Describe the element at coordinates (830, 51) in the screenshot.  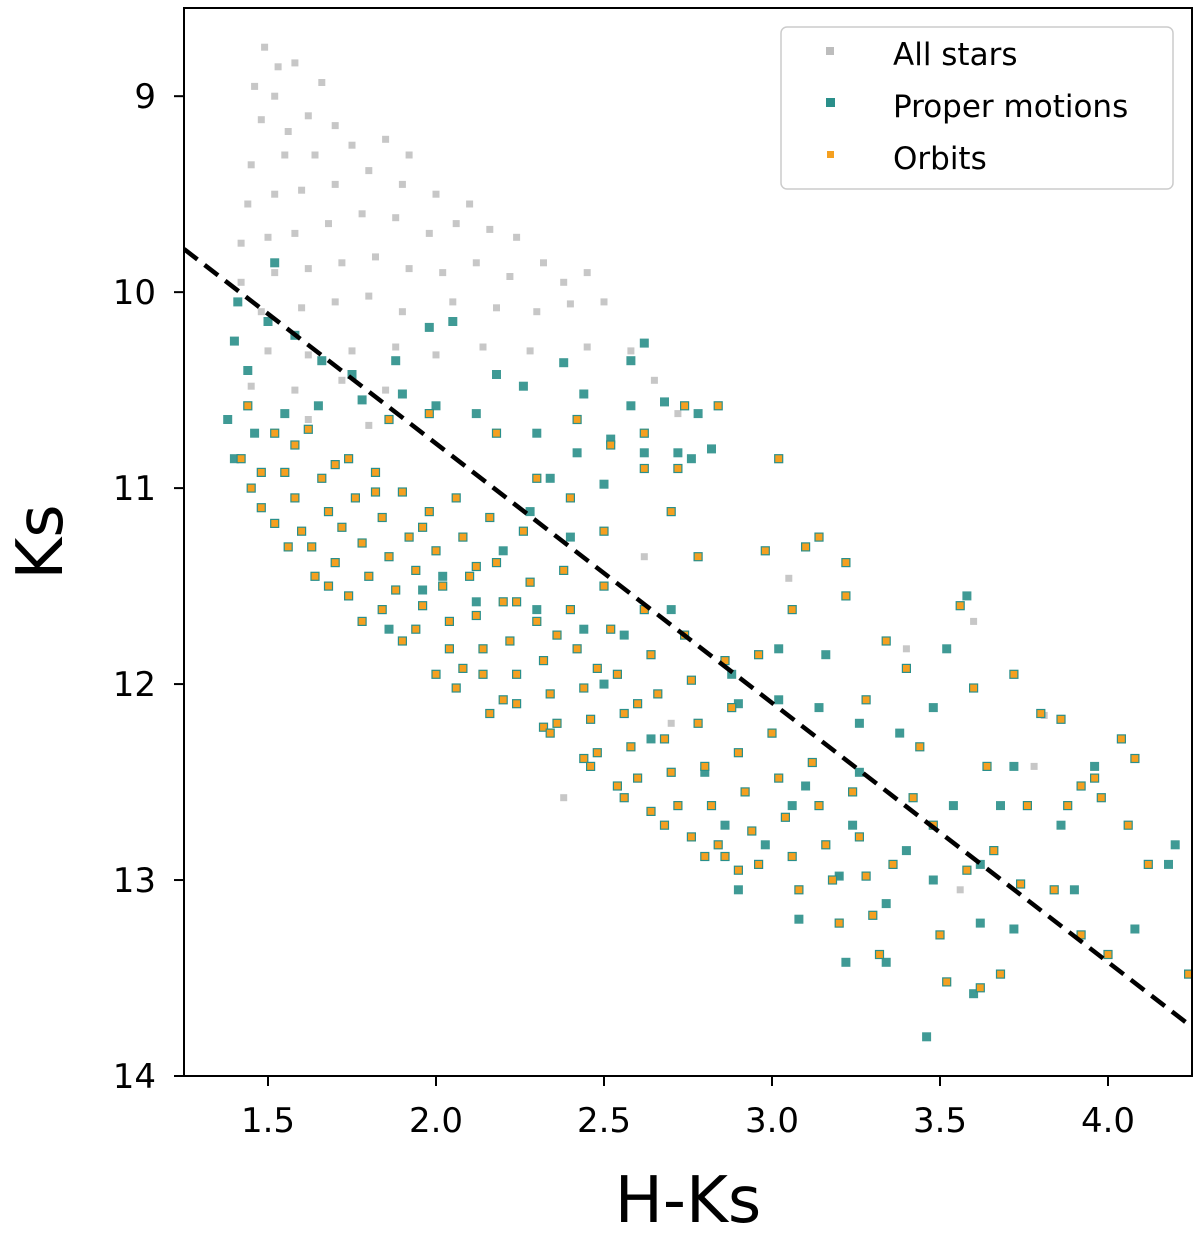
I see `legend-marker-all-stars` at that location.